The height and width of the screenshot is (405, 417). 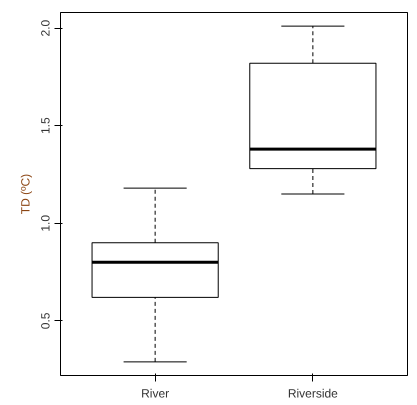 I want to click on x-tick-label: River, so click(x=155, y=393).